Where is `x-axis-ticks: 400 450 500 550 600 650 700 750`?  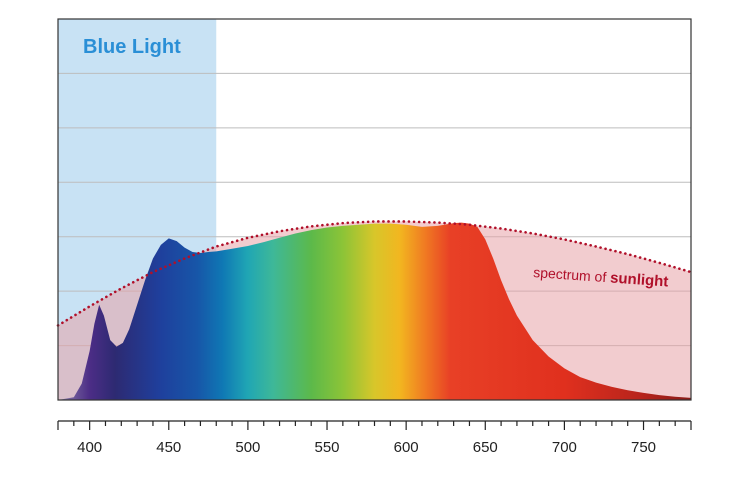 x-axis-ticks: 400 450 500 550 600 650 700 750 is located at coordinates (374, 438).